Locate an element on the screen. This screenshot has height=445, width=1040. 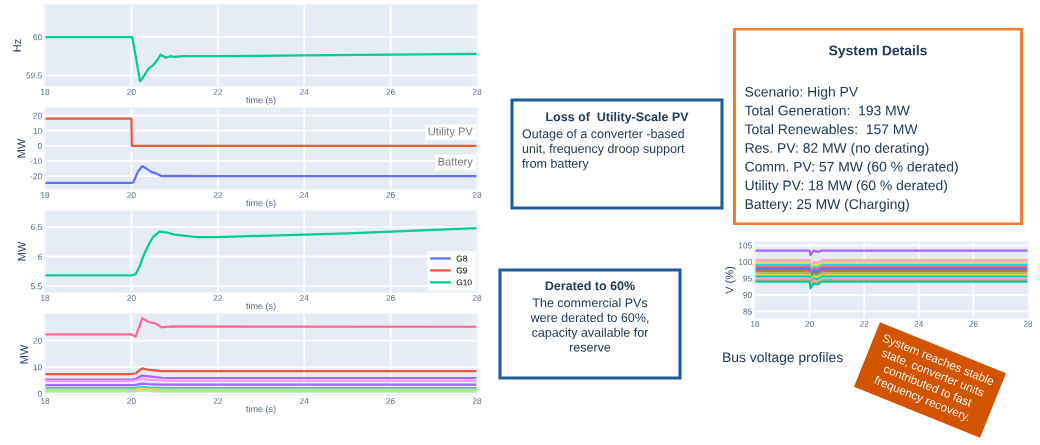
y-axis-title: V (%) is located at coordinates (730, 280).